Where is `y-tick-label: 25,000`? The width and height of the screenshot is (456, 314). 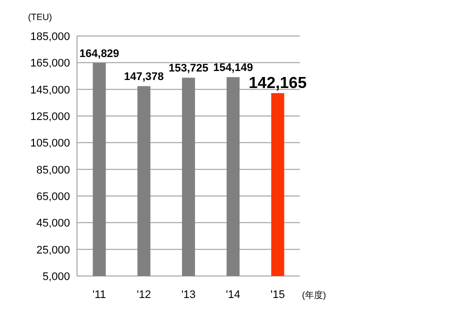 y-tick-label: 25,000 is located at coordinates (53, 250).